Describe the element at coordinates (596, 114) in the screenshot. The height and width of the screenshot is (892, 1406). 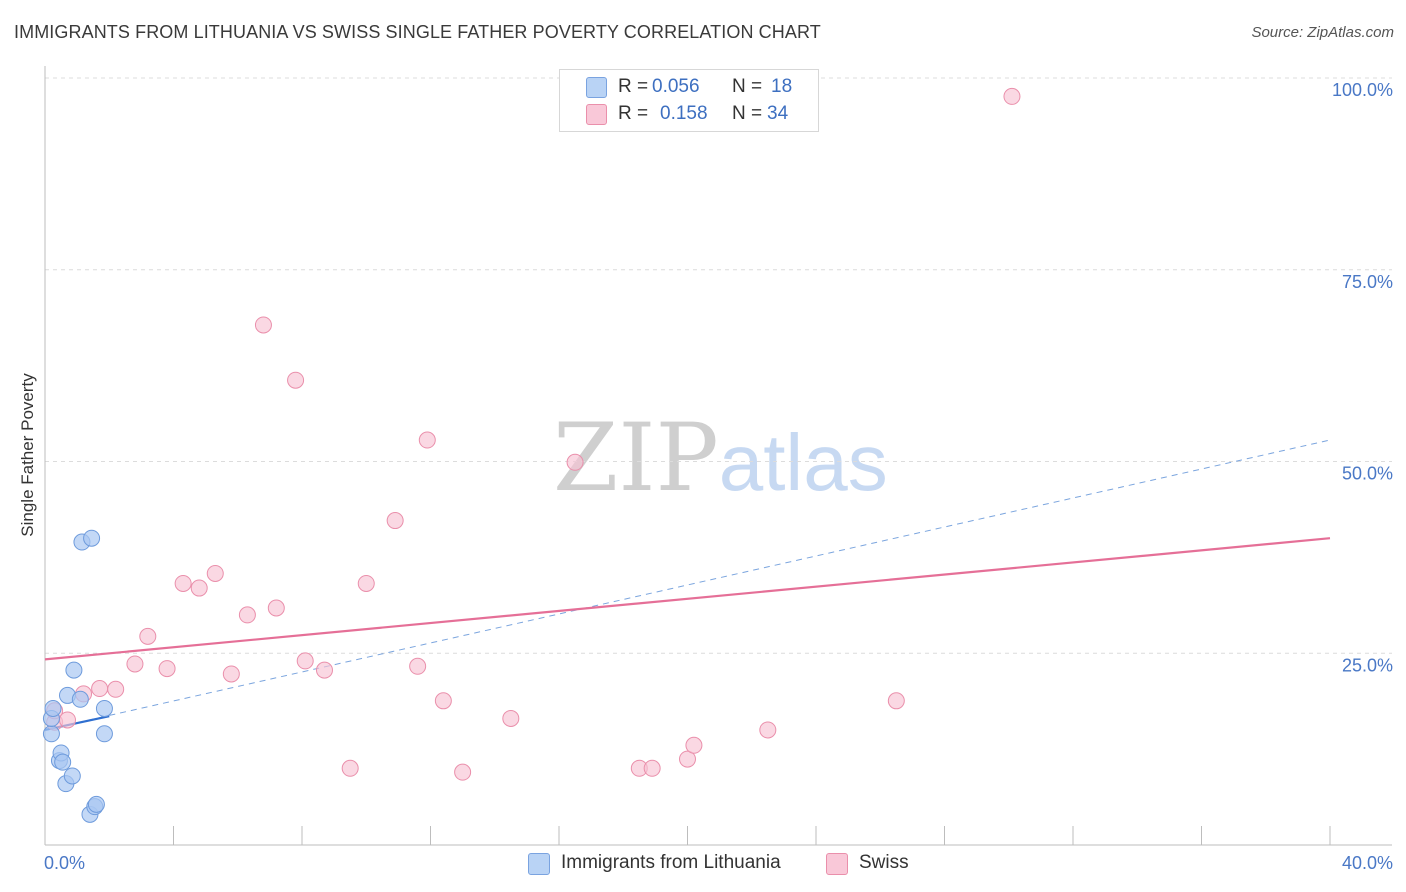
I see `legend-swatch-pink` at that location.